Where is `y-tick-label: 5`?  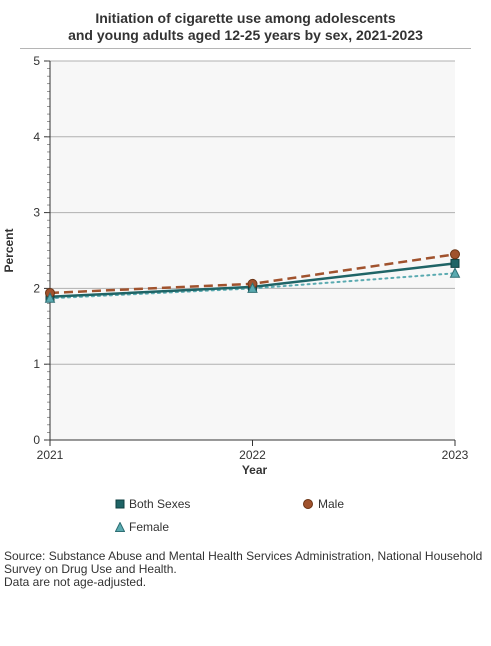
y-tick-label: 5 is located at coordinates (36, 61).